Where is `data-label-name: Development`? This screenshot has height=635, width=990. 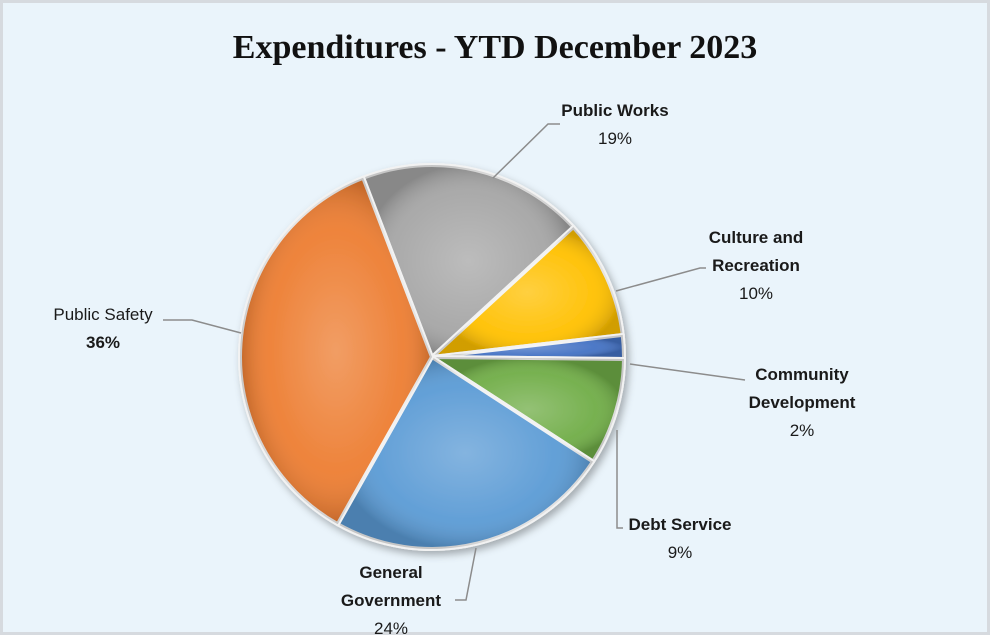
data-label-name: Development is located at coordinates (802, 402).